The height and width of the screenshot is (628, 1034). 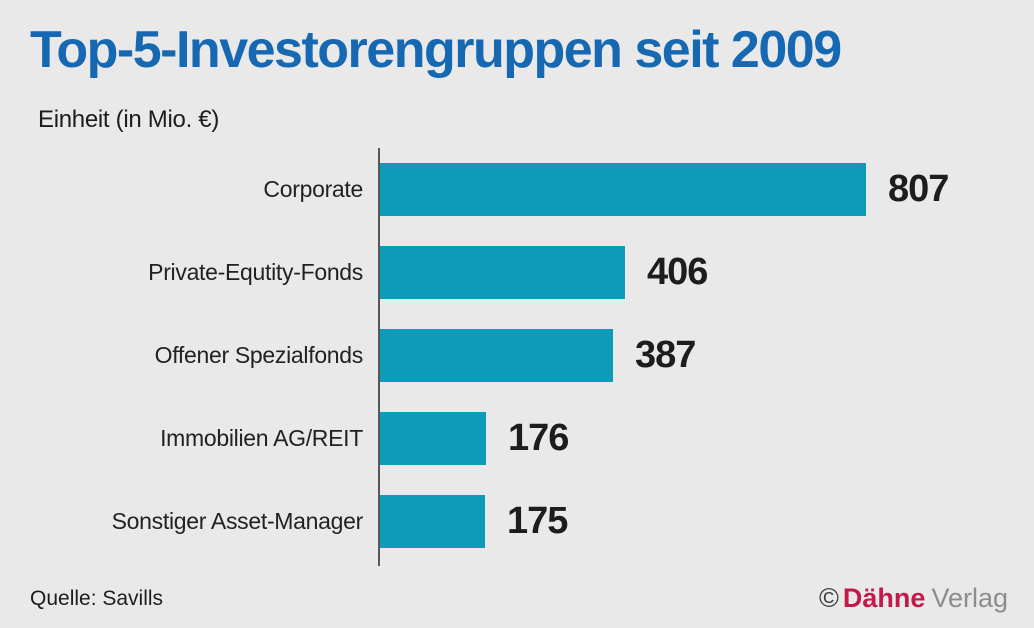 I want to click on bar-offener-spezialfonds, so click(x=496, y=355).